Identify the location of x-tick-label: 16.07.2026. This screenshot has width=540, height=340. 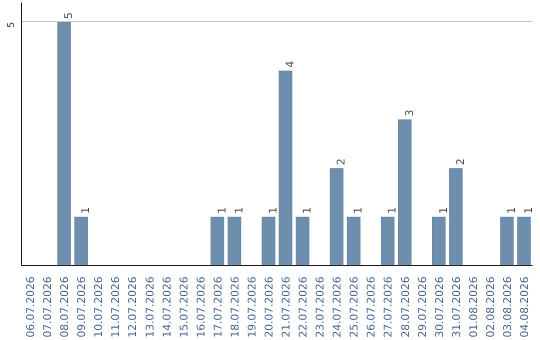
(201, 307).